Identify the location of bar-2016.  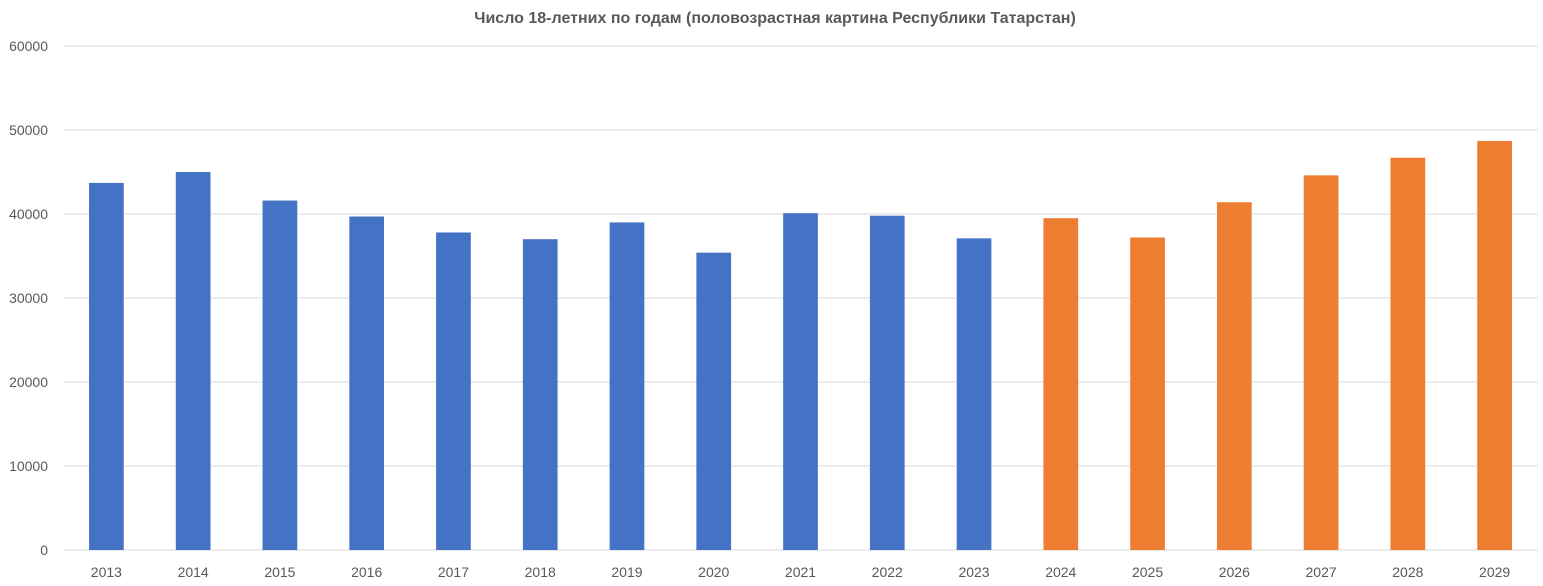
(367, 383).